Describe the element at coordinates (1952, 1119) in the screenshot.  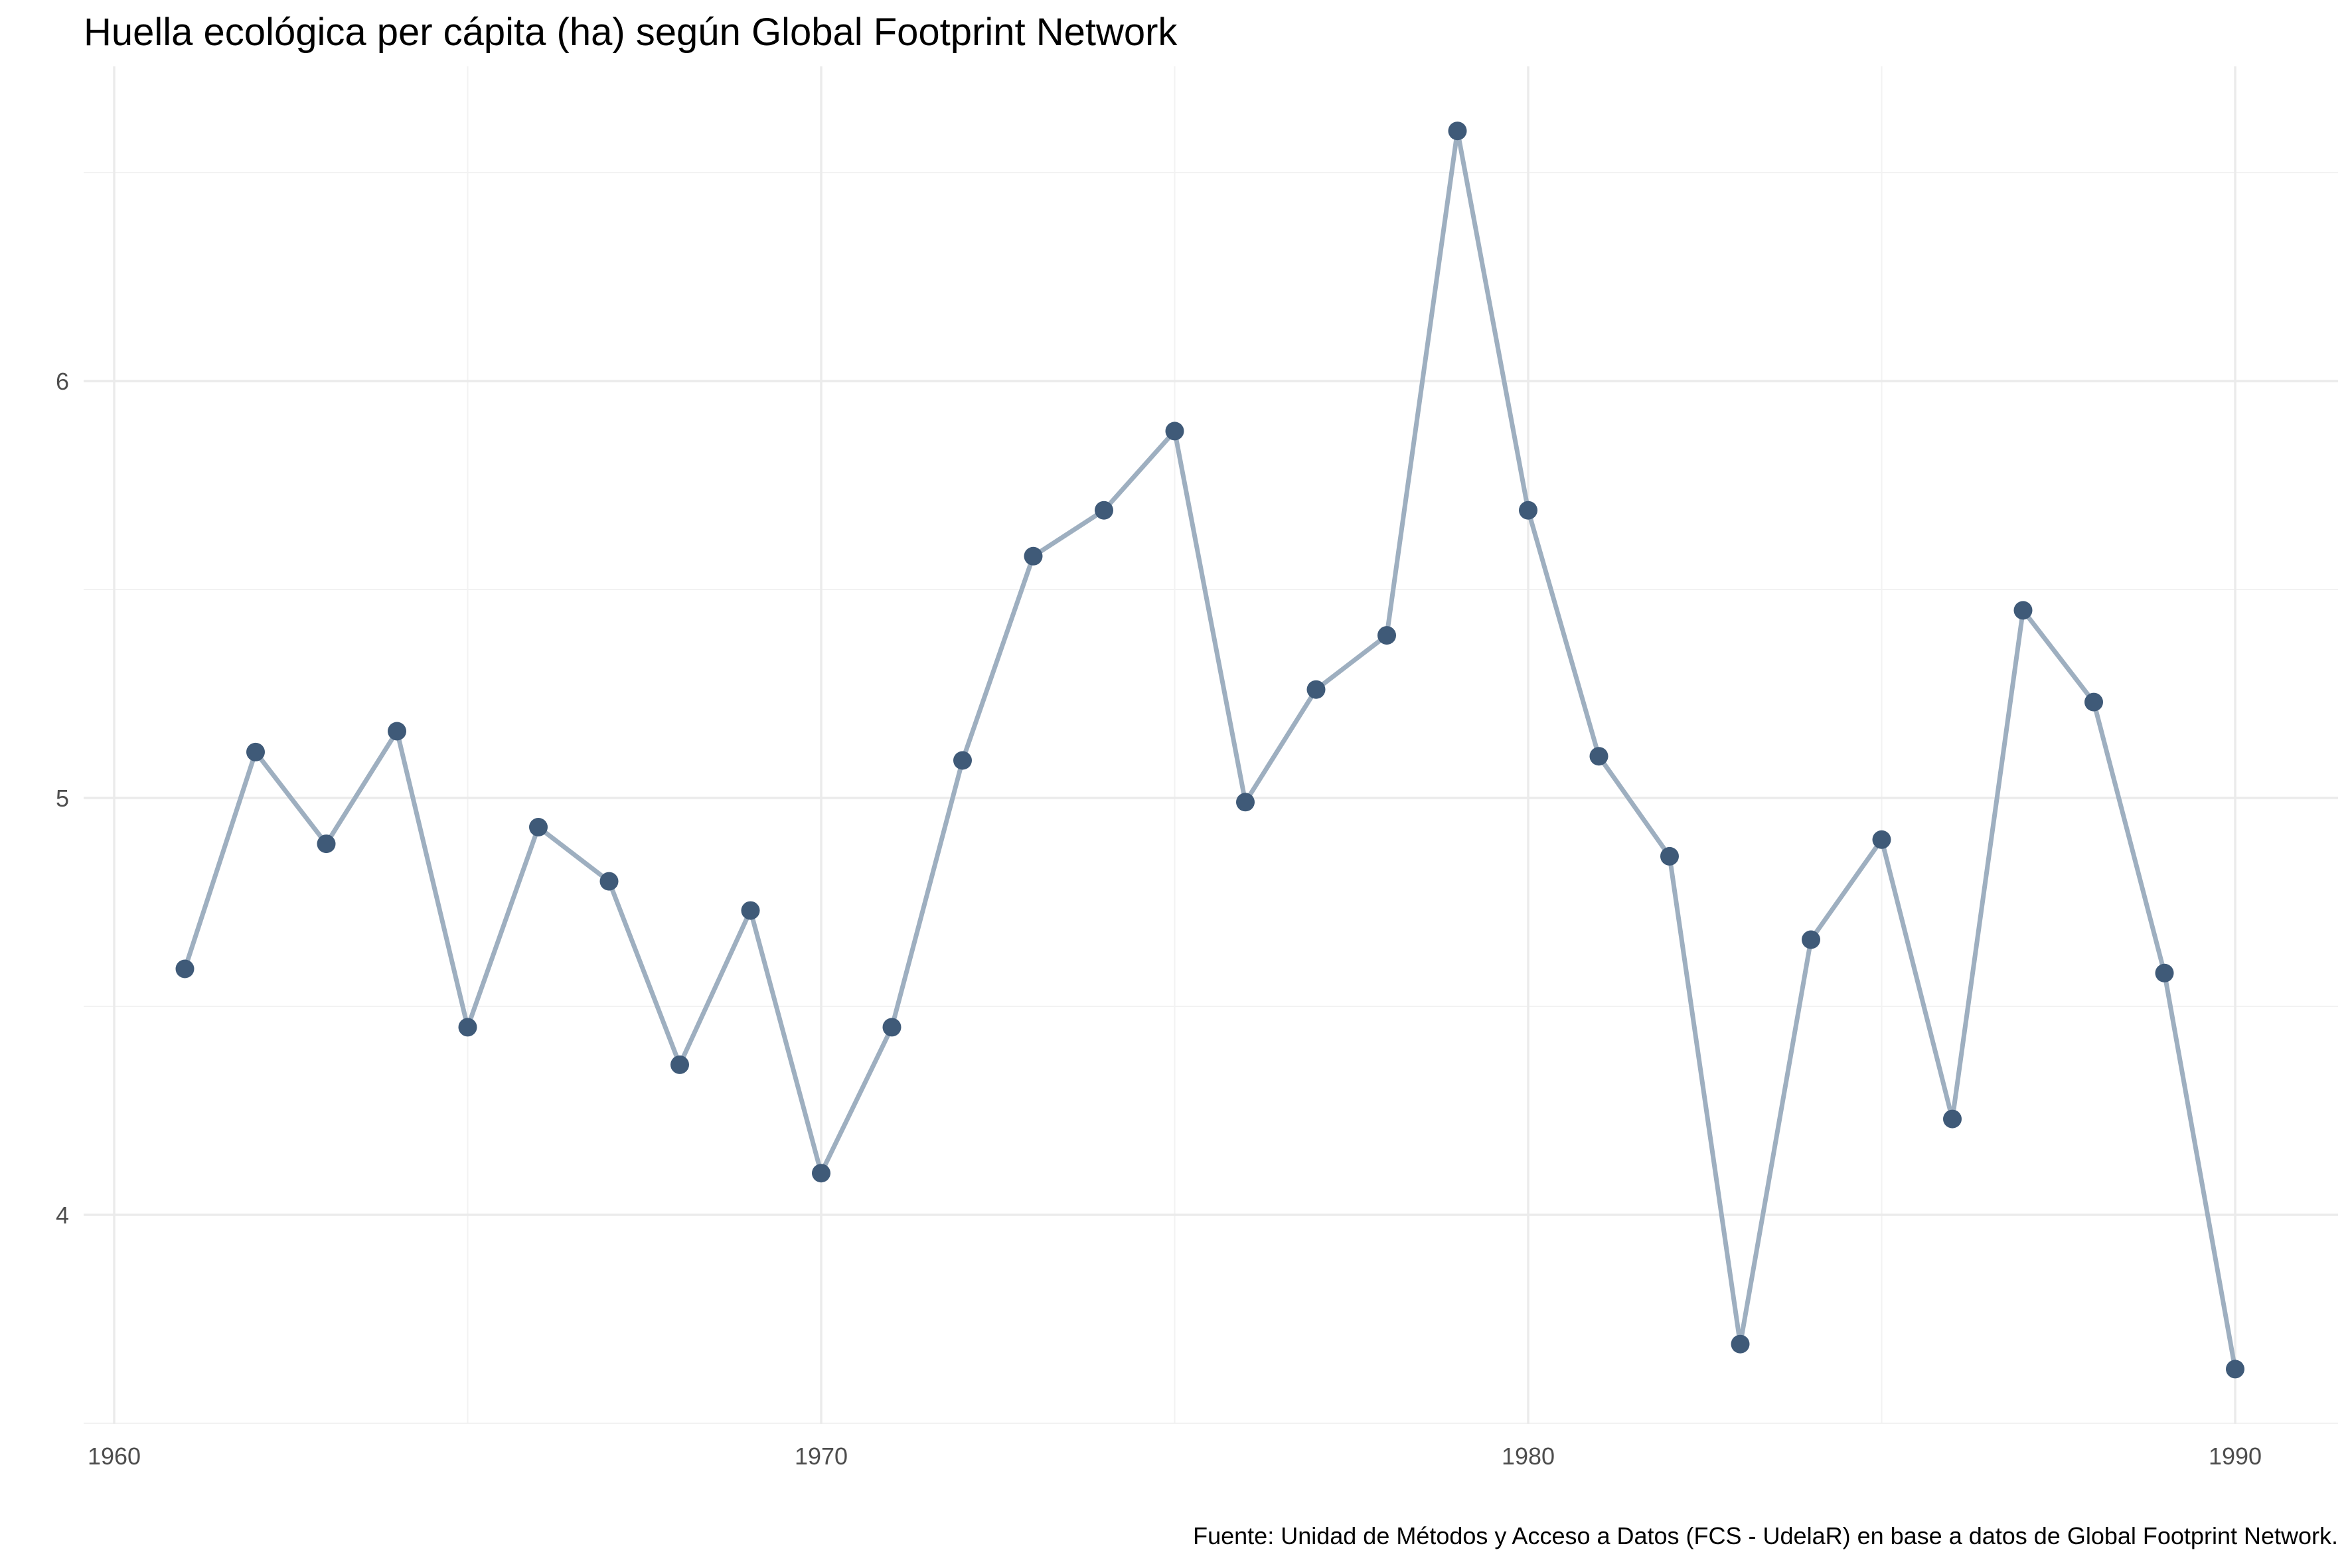
I see `data-point-1986` at that location.